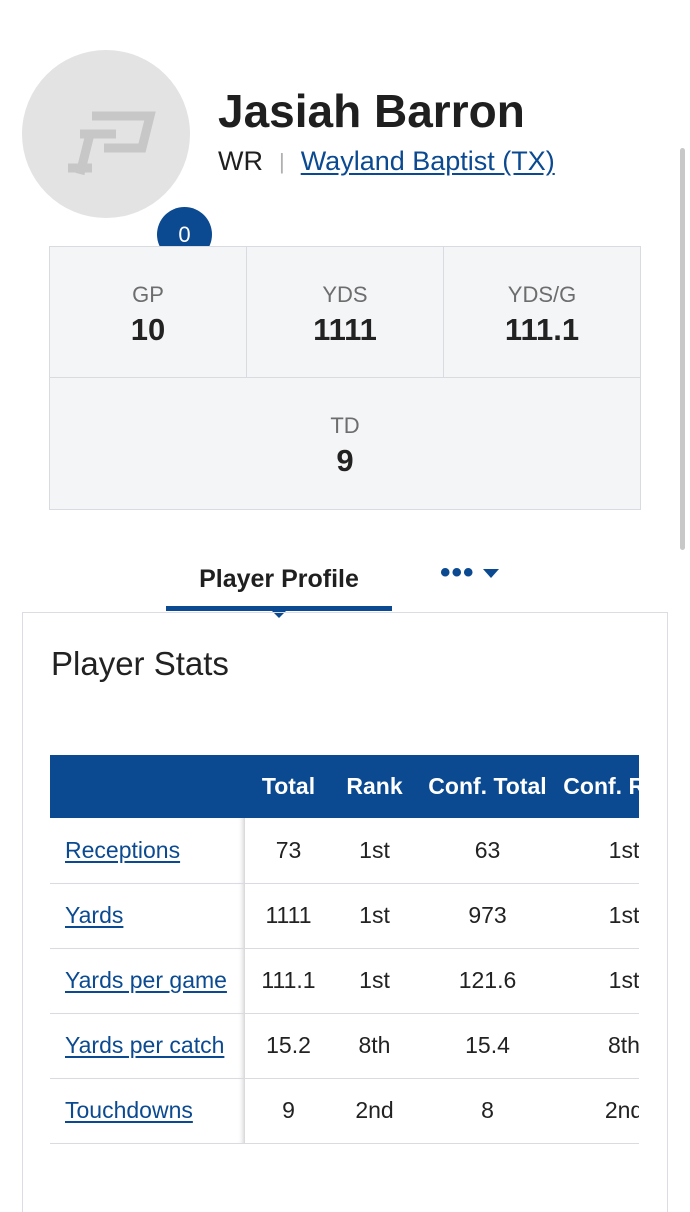 This screenshot has height=1212, width=690. I want to click on profile-tabs: Player Profile •••, so click(345, 583).